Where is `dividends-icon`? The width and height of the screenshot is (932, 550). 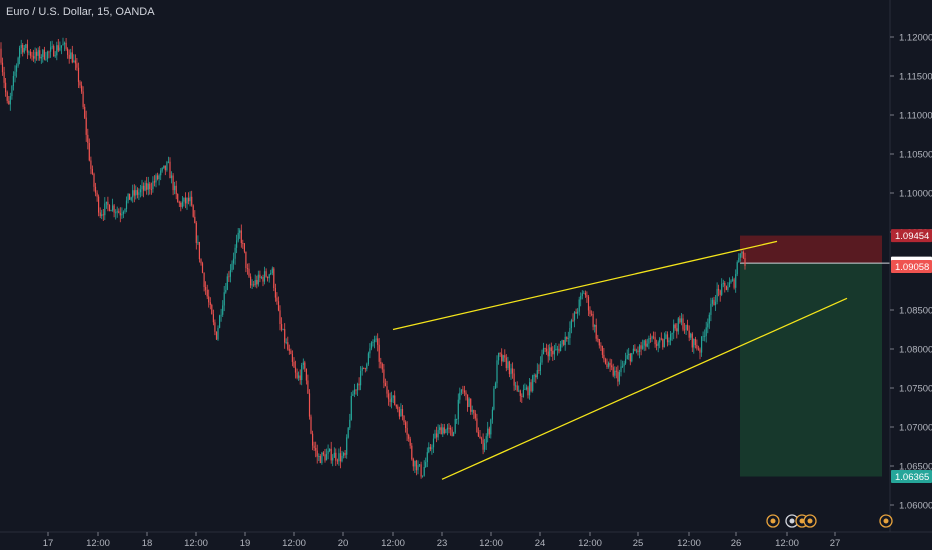 dividends-icon is located at coordinates (792, 521).